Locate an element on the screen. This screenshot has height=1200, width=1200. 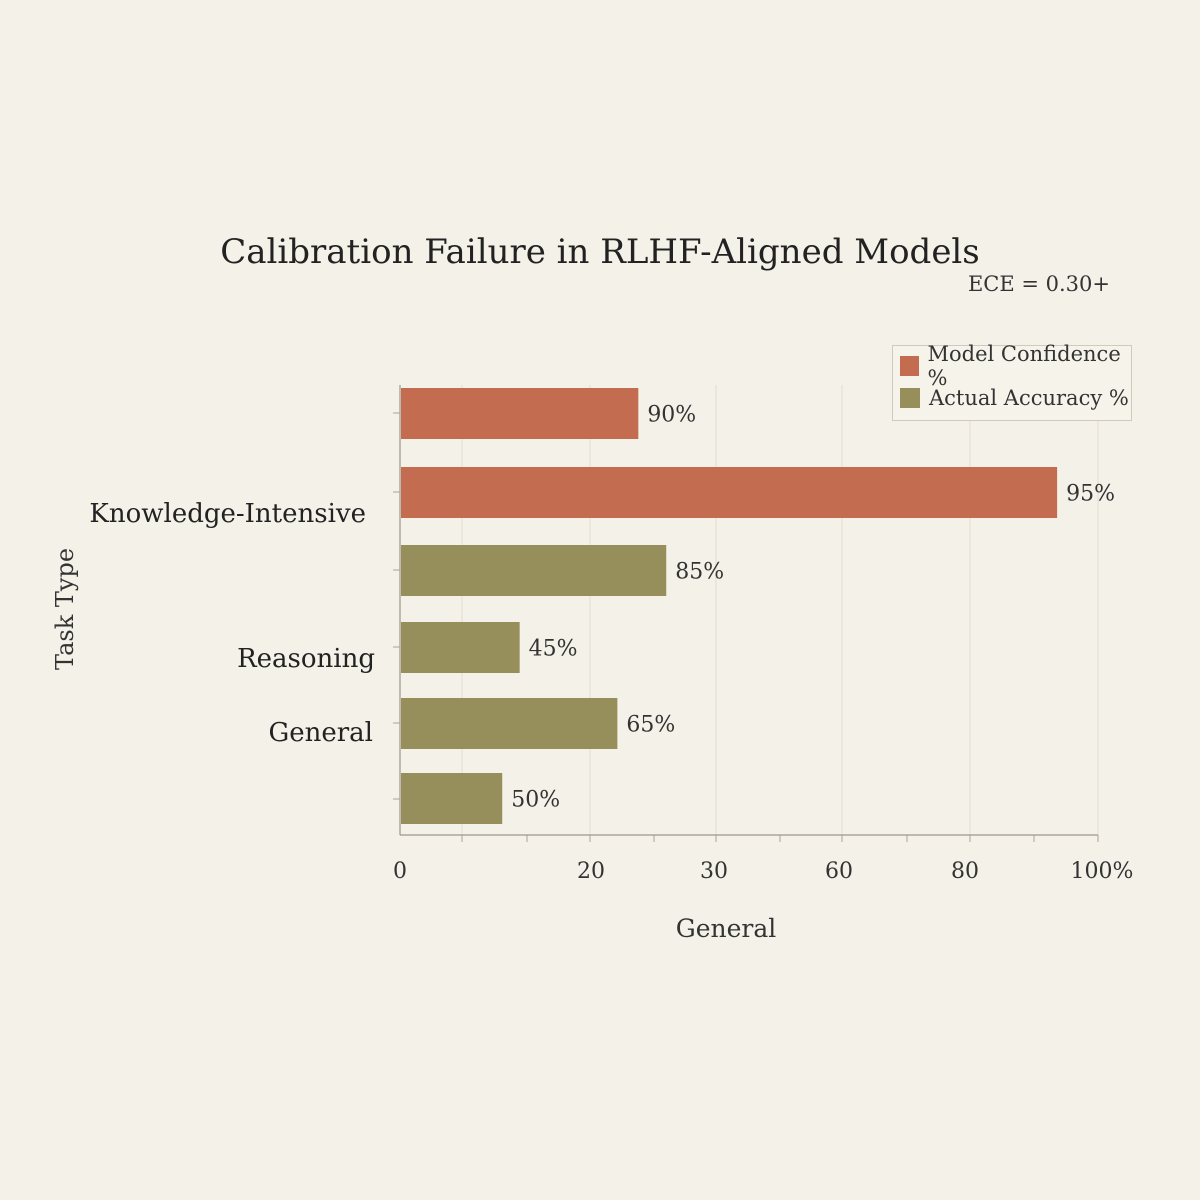
bar-value-label: 90% is located at coordinates (671, 415).